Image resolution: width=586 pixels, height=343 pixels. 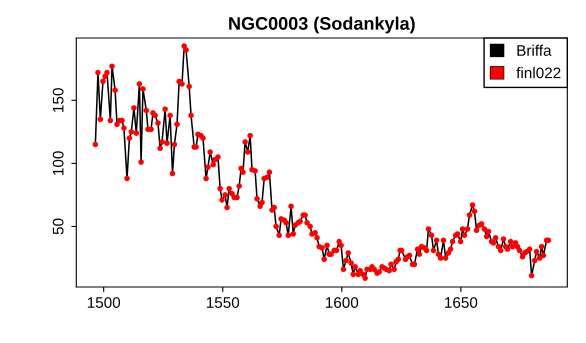 I want to click on legend-label: Briffa, so click(x=534, y=50).